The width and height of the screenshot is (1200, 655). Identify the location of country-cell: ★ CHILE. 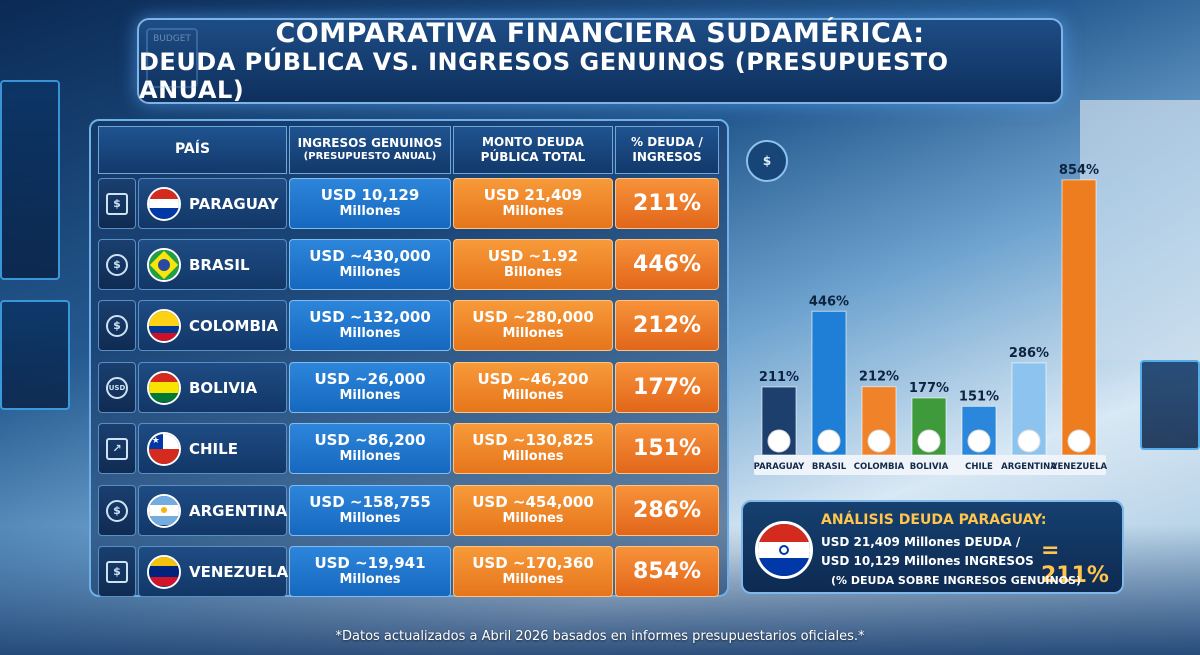
(212, 448).